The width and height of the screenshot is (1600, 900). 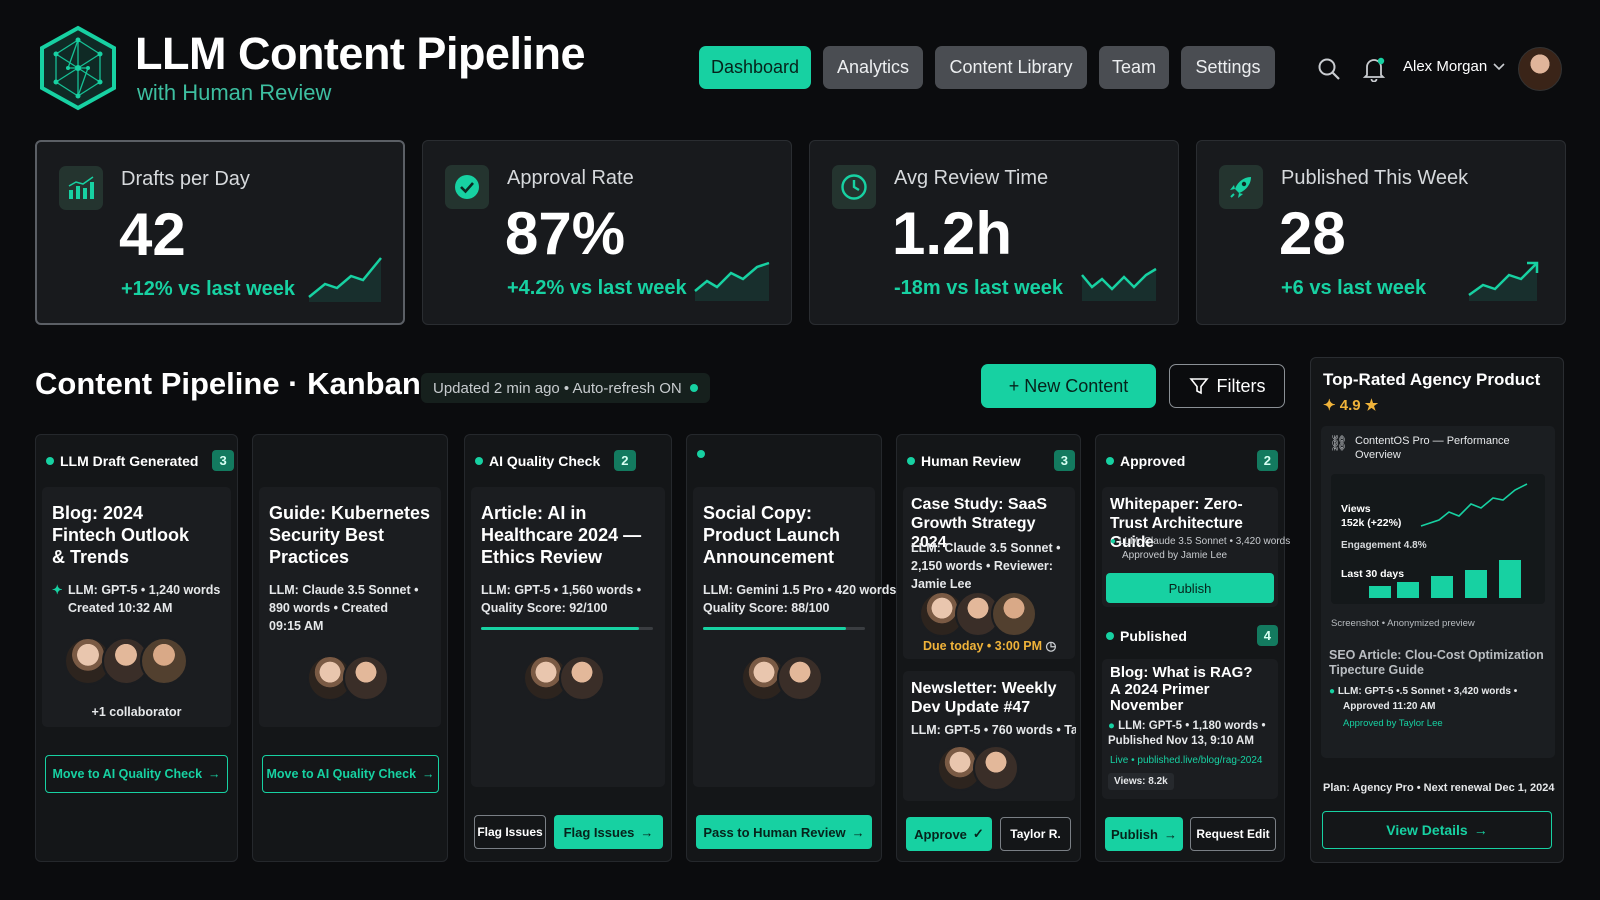 I want to click on column-title: Approved, so click(x=1153, y=460).